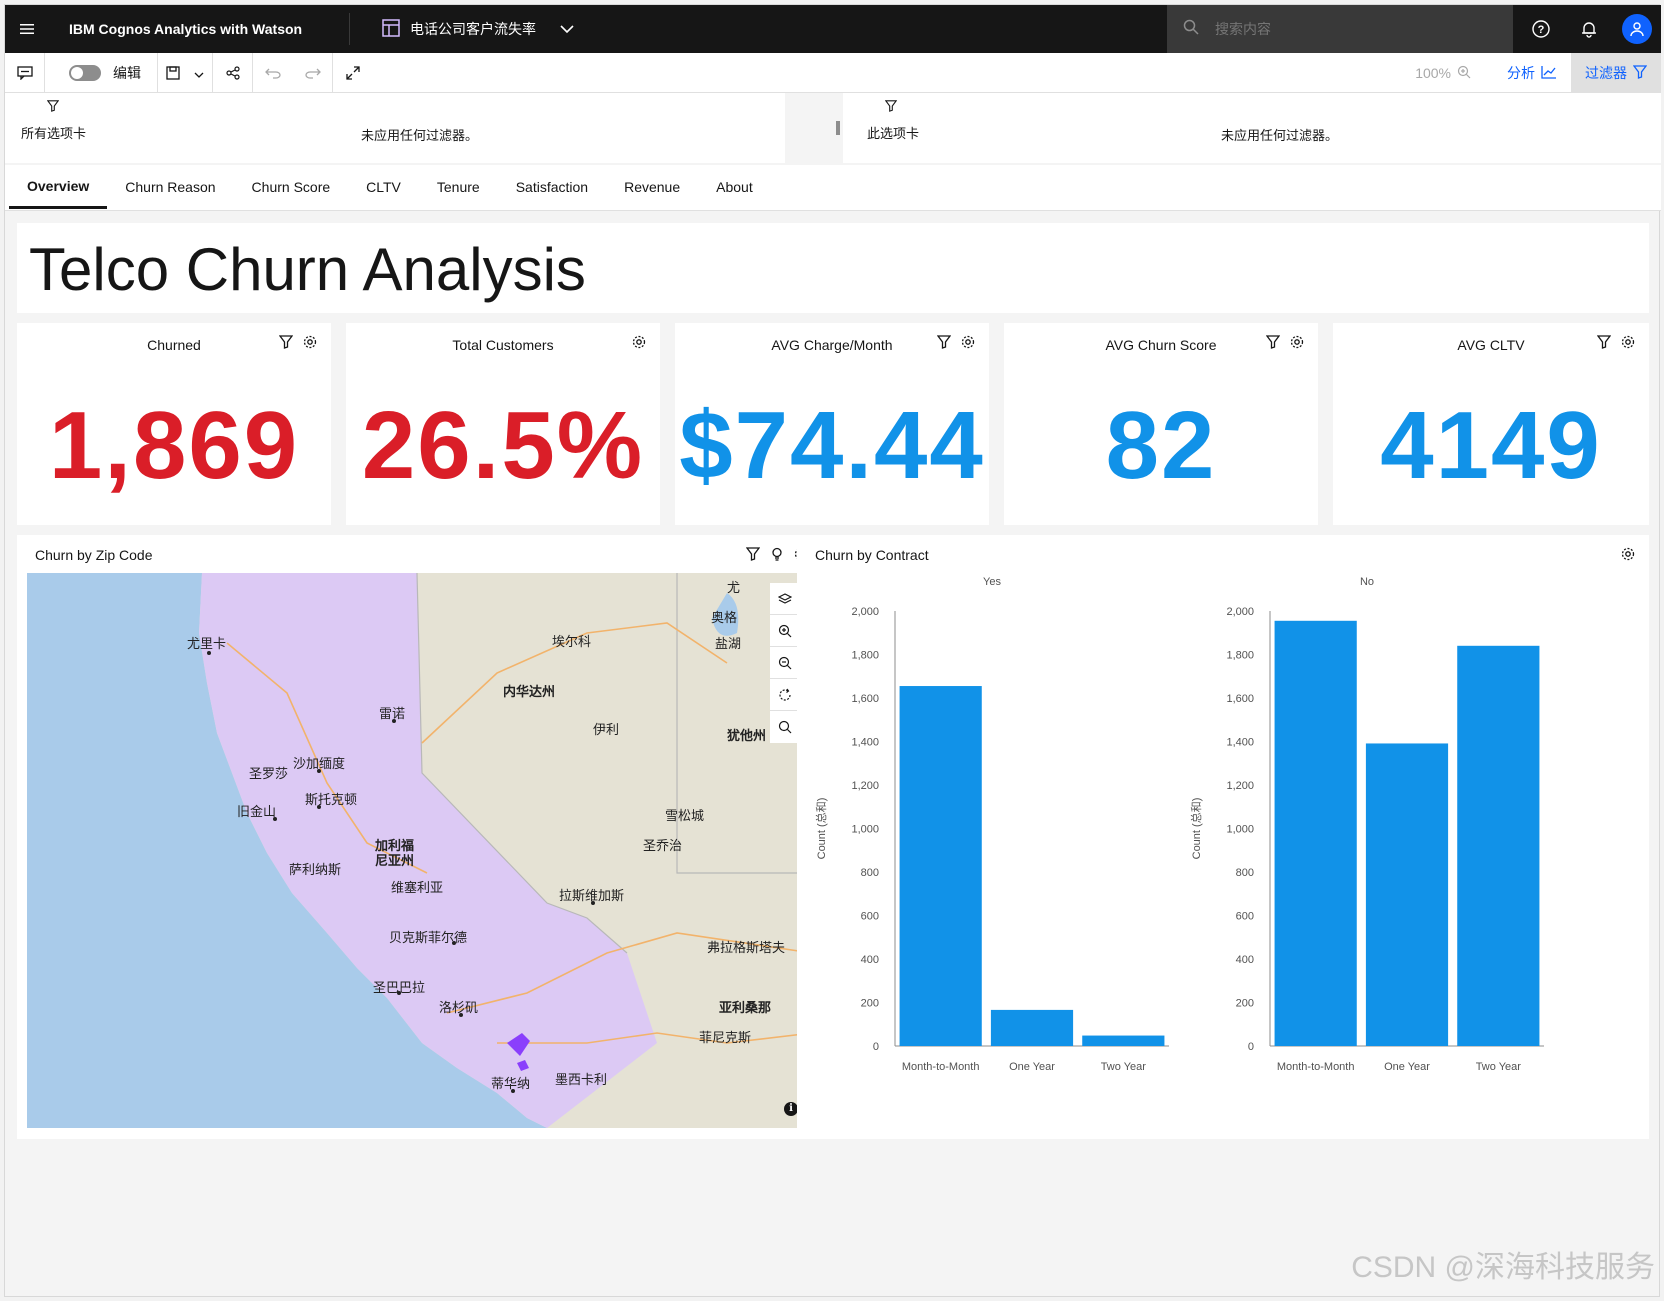  I want to click on map-label: 盐湖, so click(728, 644).